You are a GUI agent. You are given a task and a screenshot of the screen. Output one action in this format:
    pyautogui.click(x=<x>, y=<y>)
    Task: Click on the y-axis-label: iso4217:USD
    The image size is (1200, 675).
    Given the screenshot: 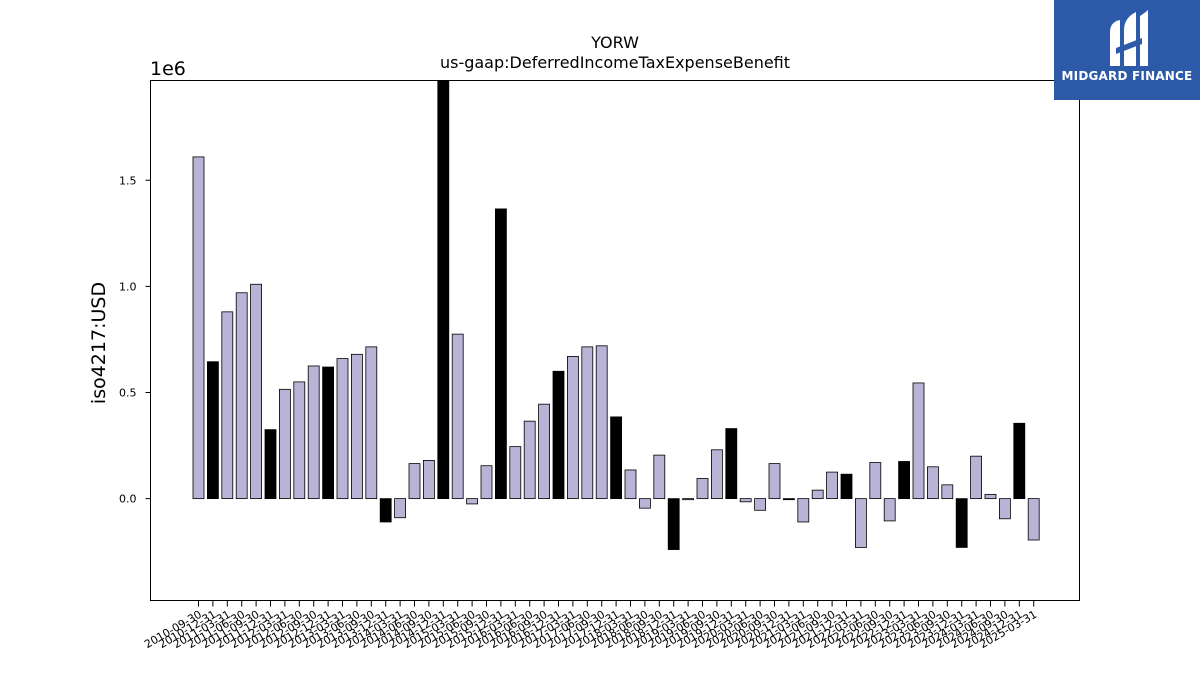 What is the action you would take?
    pyautogui.click(x=99, y=343)
    